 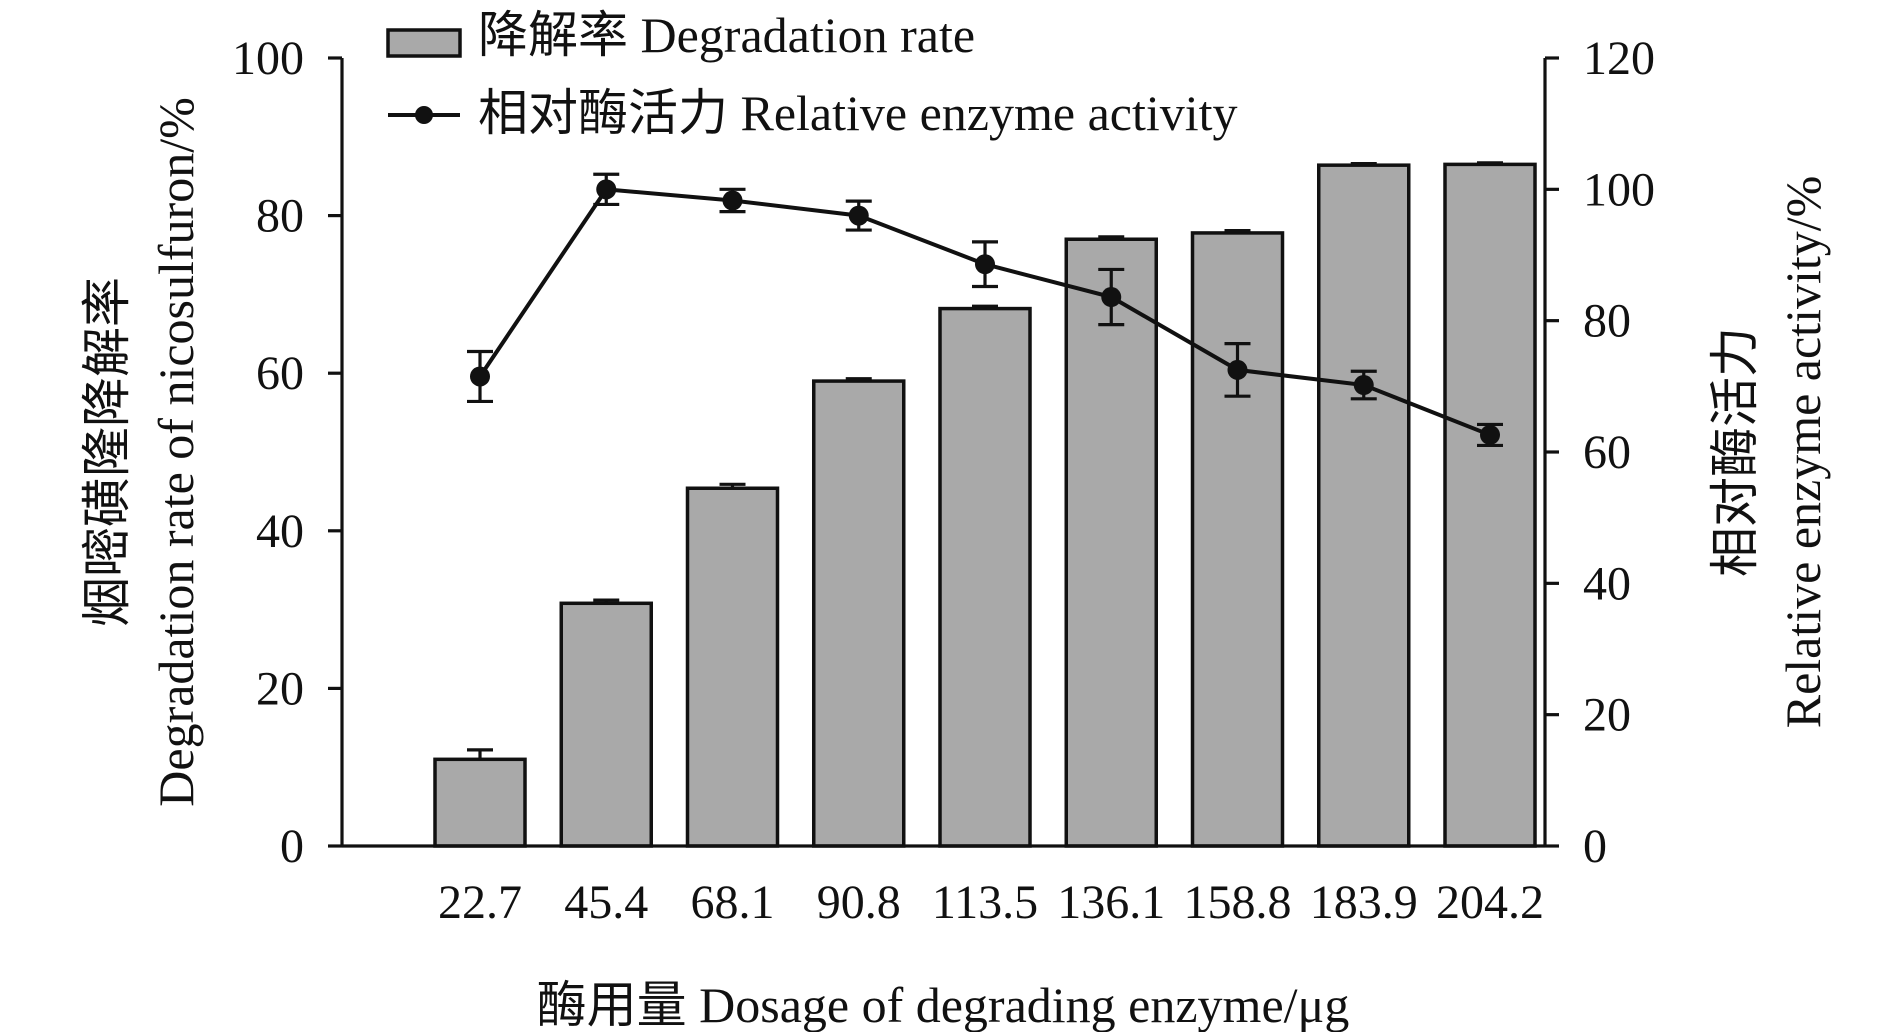 What do you see at coordinates (1735, 452) in the screenshot?
I see `right-axis-title-cn: 相对酶活力` at bounding box center [1735, 452].